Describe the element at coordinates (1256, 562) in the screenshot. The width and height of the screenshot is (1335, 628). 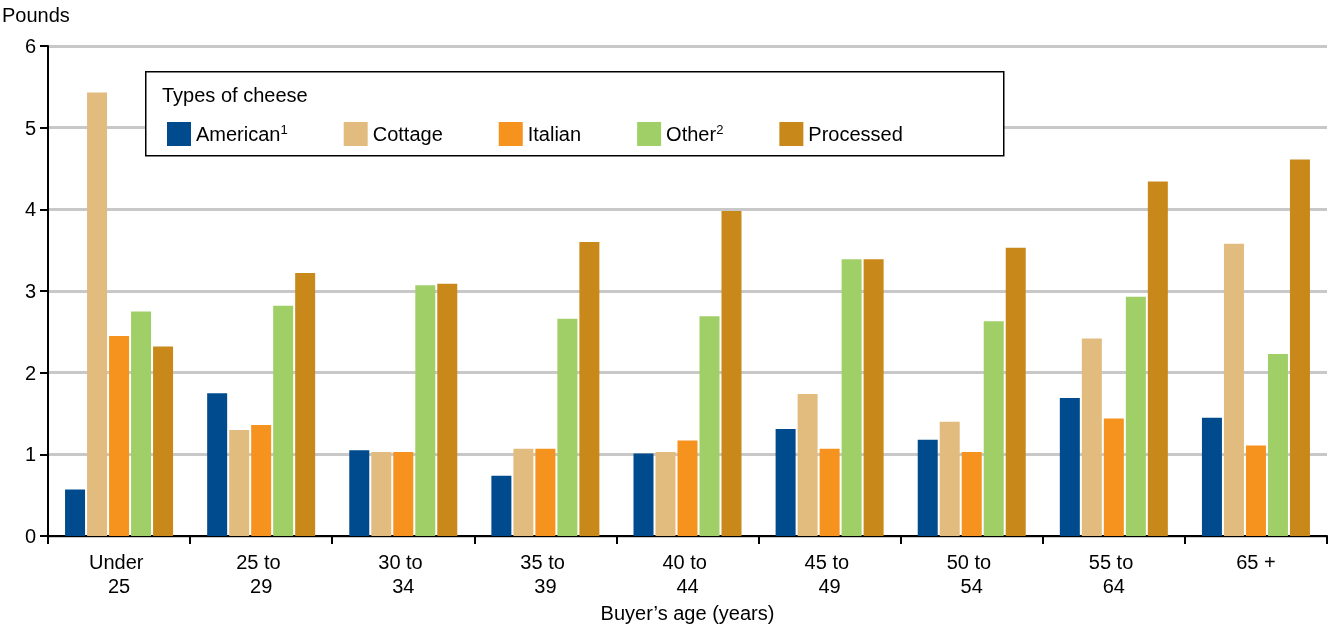
I see `x-tick-label: 65 +` at that location.